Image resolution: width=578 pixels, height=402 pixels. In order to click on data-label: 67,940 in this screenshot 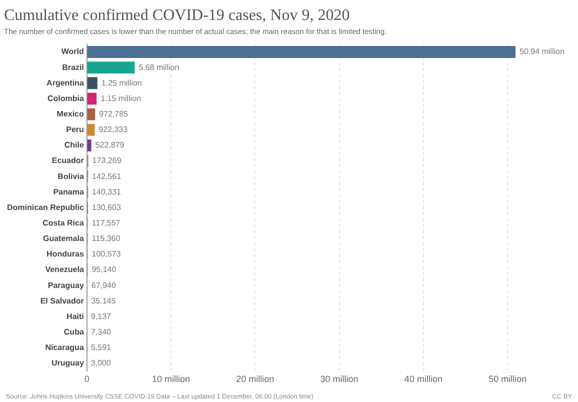, I will do `click(103, 285)`.